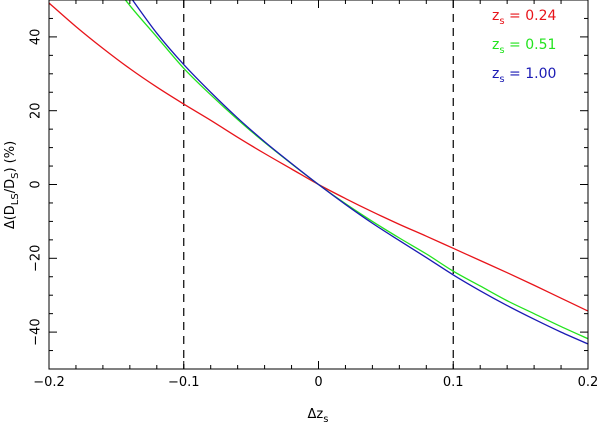  I want to click on y-tick-label: 0, so click(36, 184).